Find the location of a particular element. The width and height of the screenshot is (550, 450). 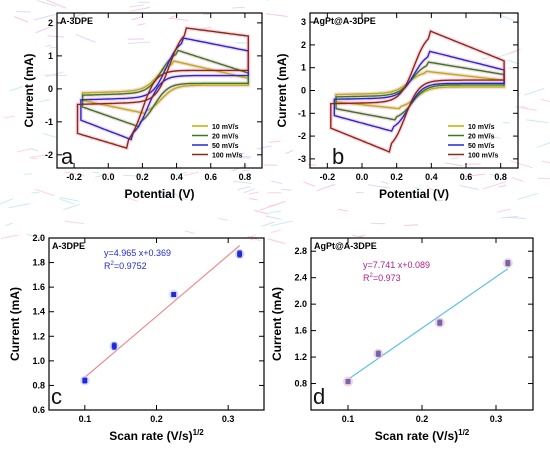

y-tick-label: 1.4 is located at coordinates (38, 312).